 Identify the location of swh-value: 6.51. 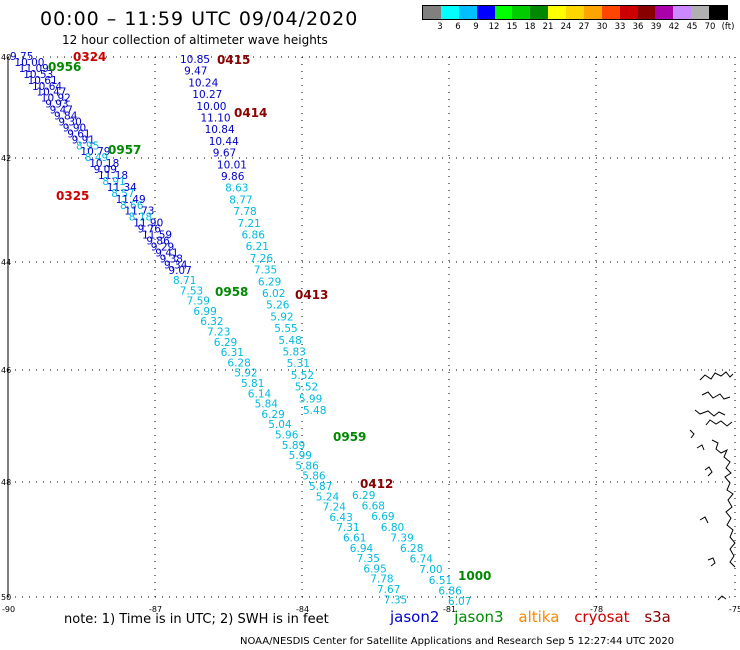
(440, 581).